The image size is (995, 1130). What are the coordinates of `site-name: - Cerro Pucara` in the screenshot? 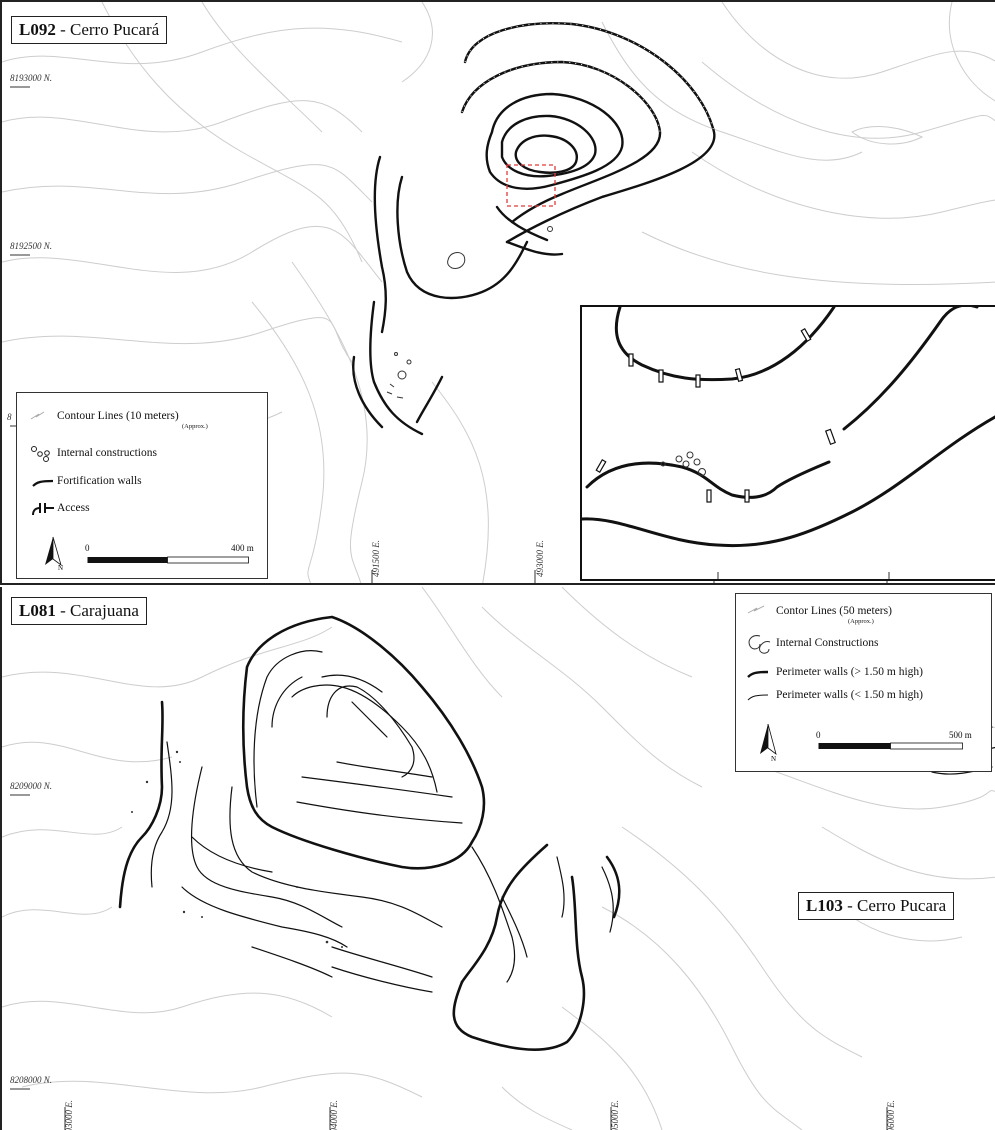 It's located at (894, 905).